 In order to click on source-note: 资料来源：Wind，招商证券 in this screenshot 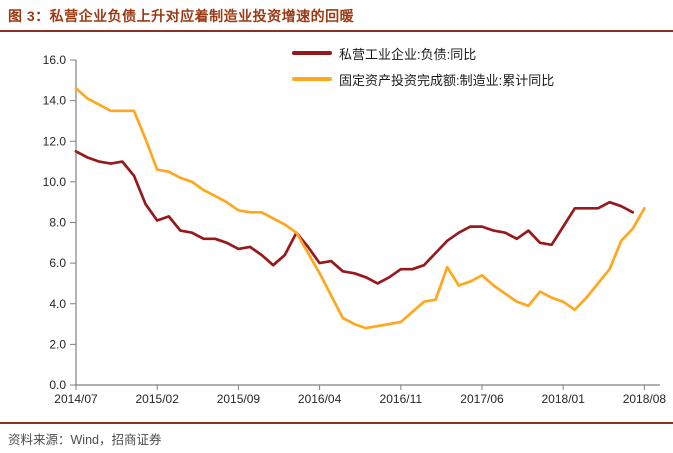, I will do `click(85, 440)`.